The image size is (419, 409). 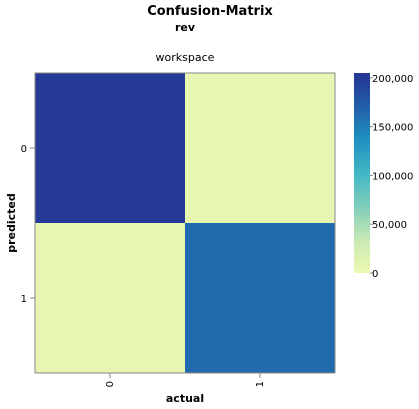 What do you see at coordinates (392, 79) in the screenshot?
I see `legend-tick-label: 200,000` at bounding box center [392, 79].